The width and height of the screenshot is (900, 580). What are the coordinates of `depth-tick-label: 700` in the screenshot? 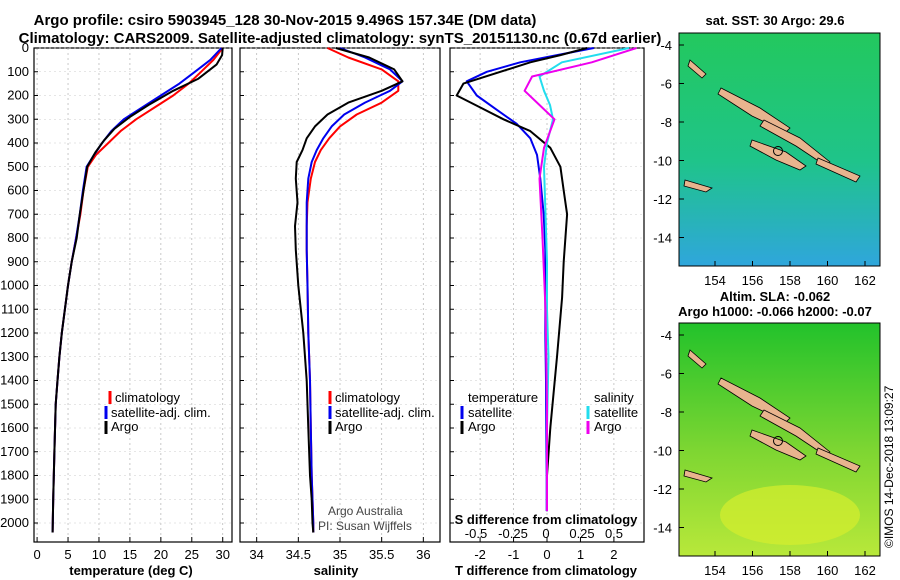 It's located at (18, 213).